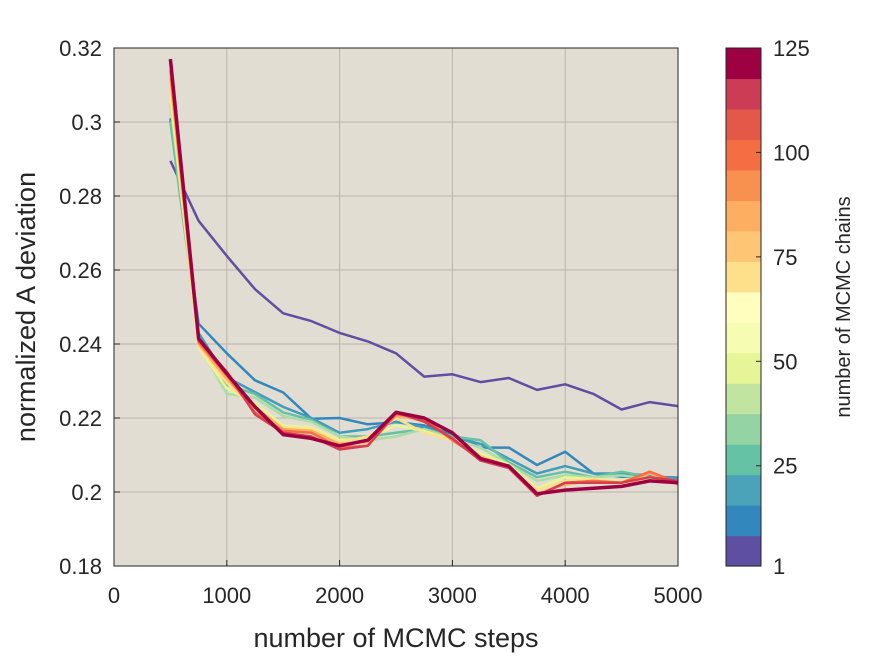 The height and width of the screenshot is (656, 875). What do you see at coordinates (452, 595) in the screenshot?
I see `x-tick-label: 3000` at bounding box center [452, 595].